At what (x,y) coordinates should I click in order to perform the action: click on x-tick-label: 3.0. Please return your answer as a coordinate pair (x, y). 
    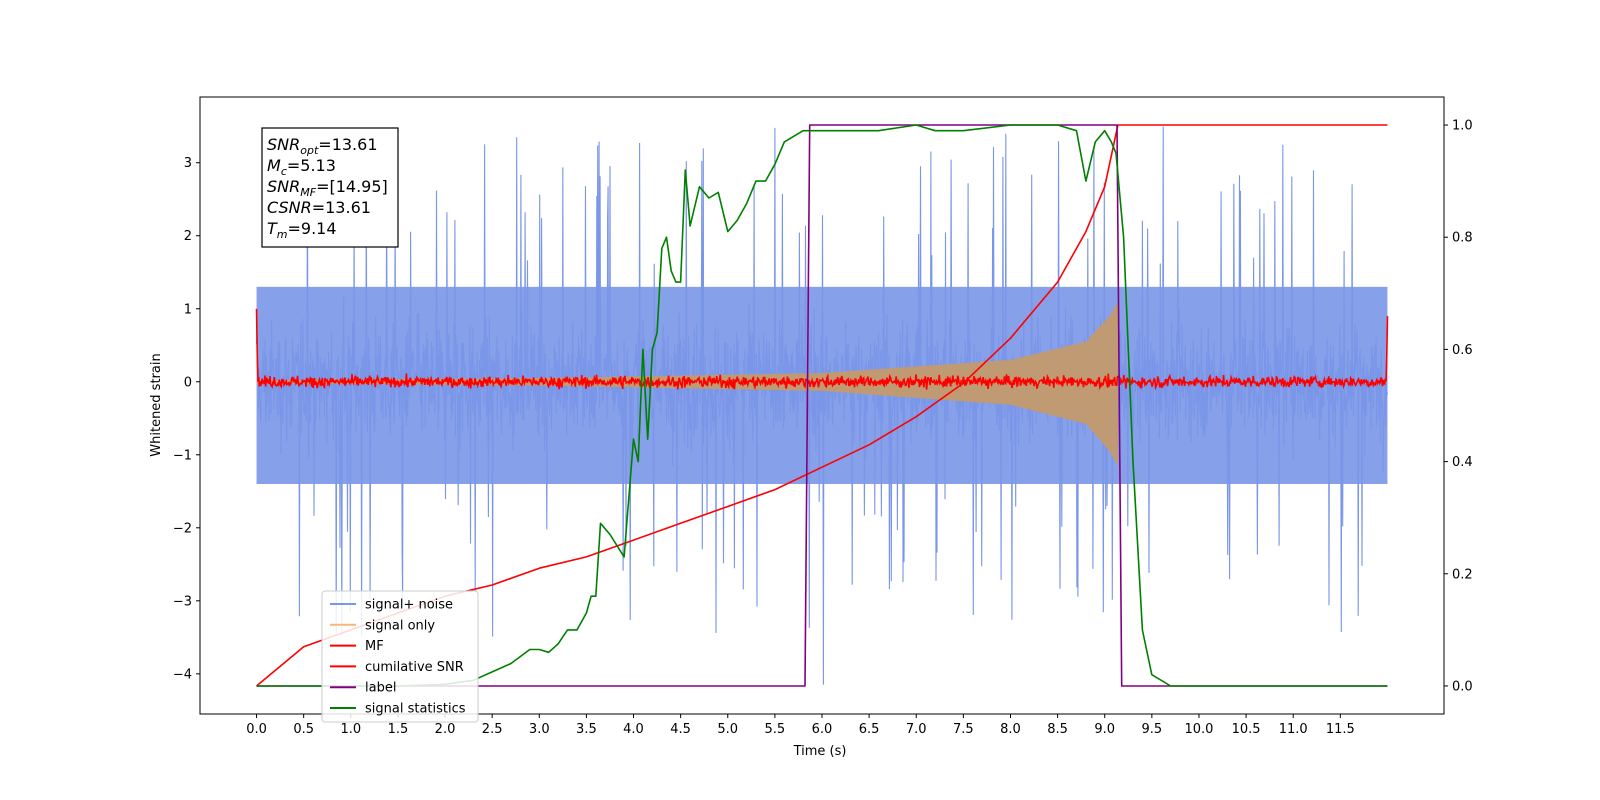
    Looking at the image, I should click on (539, 729).